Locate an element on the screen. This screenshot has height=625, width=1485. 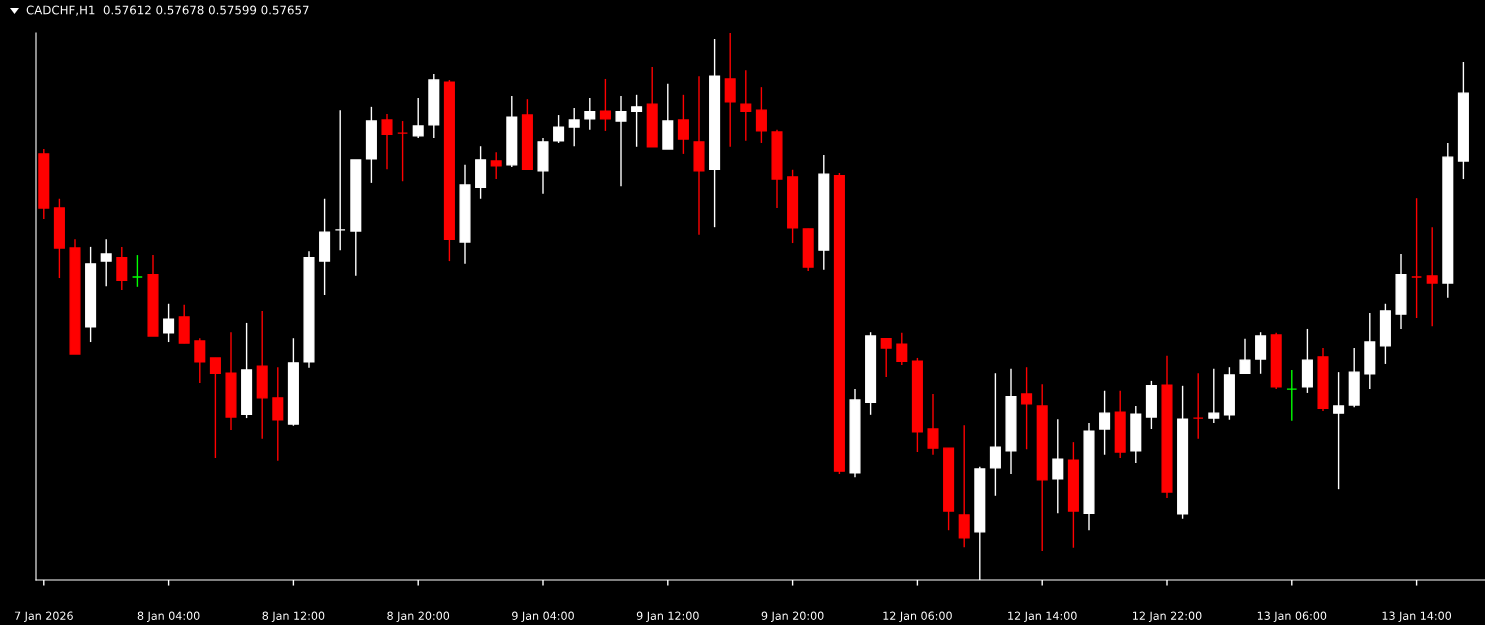
x-tick-label: 13 Jan 06:00 is located at coordinates (1292, 616).